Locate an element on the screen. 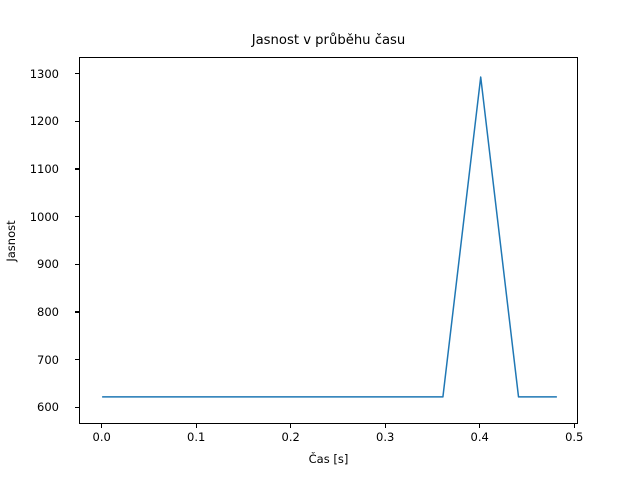  y-tick-label: 1300 is located at coordinates (44, 73).